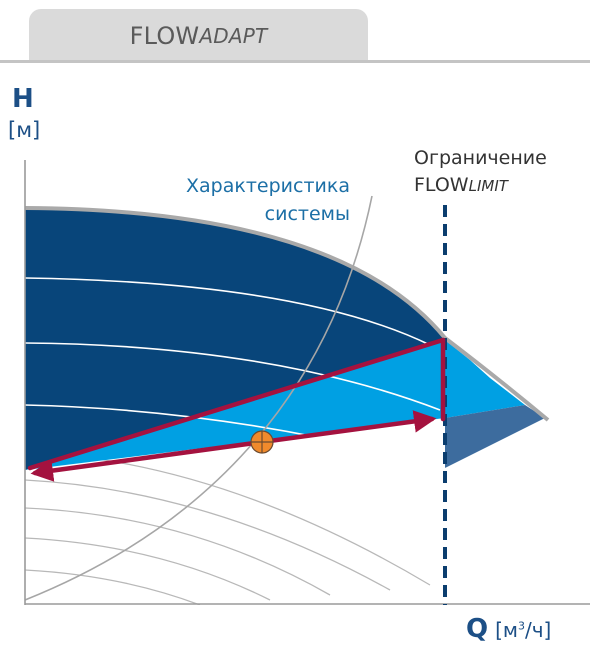  I want to click on x-axis-unit: [м3/ч], so click(523, 630).